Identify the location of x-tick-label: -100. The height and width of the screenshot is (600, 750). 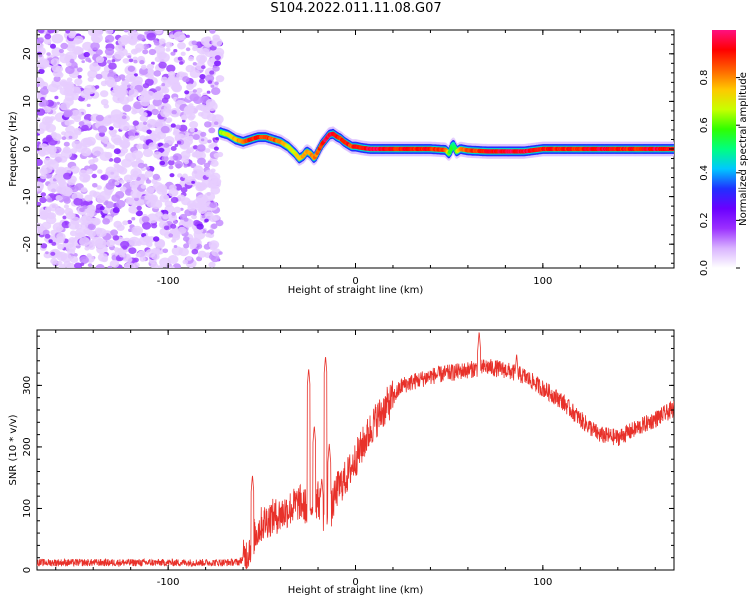
(168, 281).